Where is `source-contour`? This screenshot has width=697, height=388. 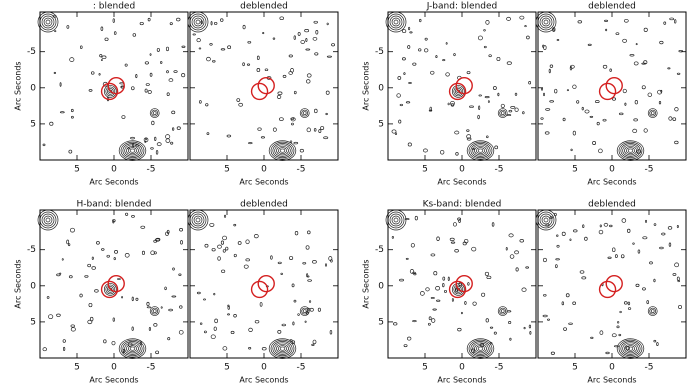
source-contour is located at coordinates (110, 289).